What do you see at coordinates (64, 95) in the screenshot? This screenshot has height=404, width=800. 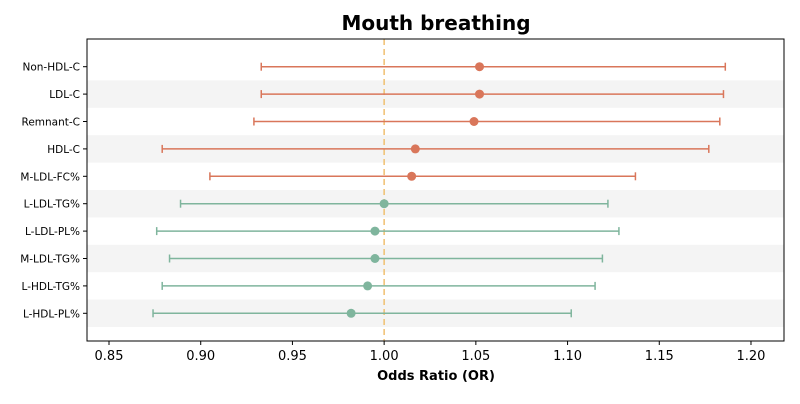 I see `y-tick-label: LDL-C` at bounding box center [64, 95].